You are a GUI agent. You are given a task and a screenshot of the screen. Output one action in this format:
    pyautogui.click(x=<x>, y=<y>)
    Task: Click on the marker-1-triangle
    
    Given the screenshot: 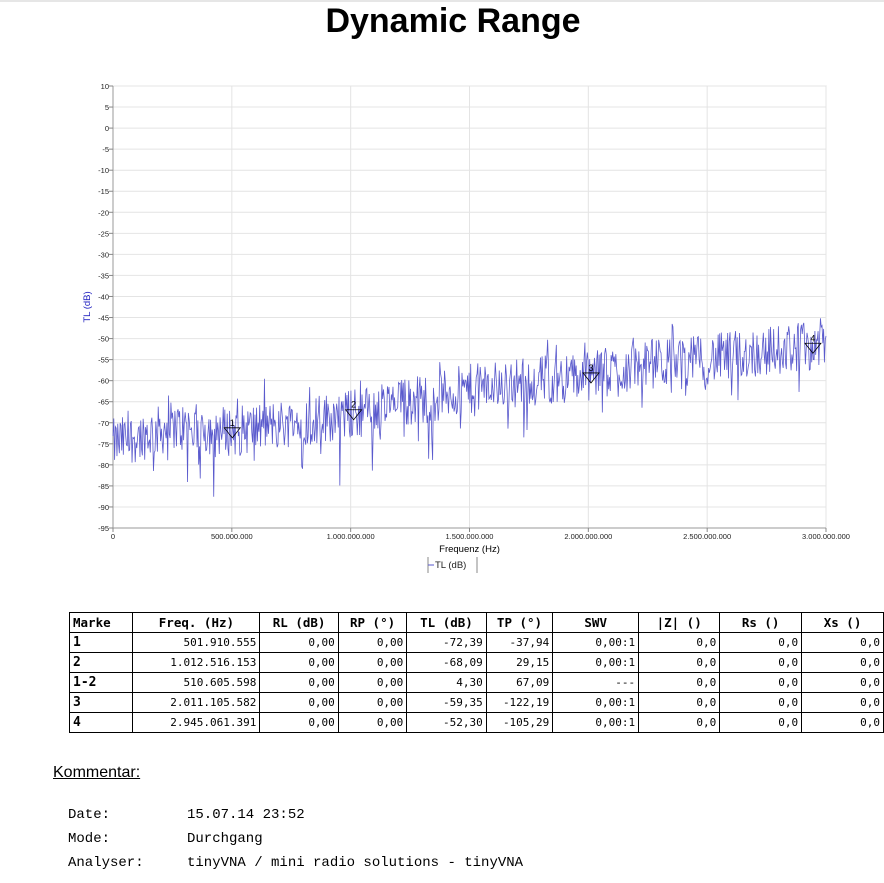 What is the action you would take?
    pyautogui.click(x=232, y=433)
    